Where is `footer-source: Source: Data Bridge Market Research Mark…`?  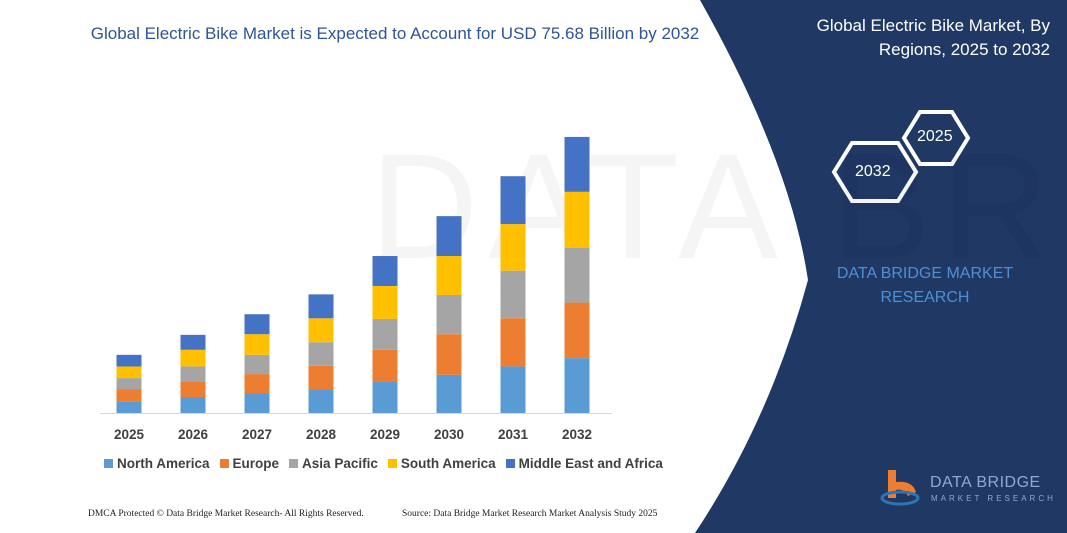 footer-source: Source: Data Bridge Market Research Mark… is located at coordinates (530, 514).